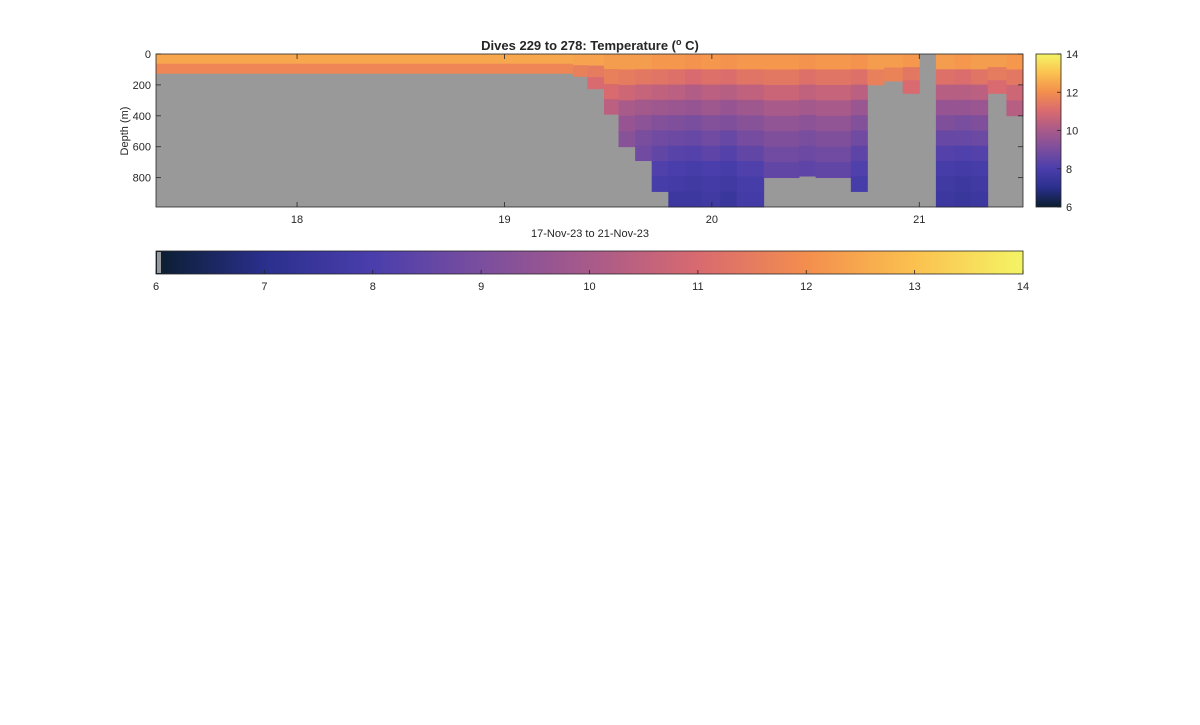 This screenshot has width=1200, height=725. What do you see at coordinates (481, 287) in the screenshot?
I see `hcolorbar-tick-label: 9` at bounding box center [481, 287].